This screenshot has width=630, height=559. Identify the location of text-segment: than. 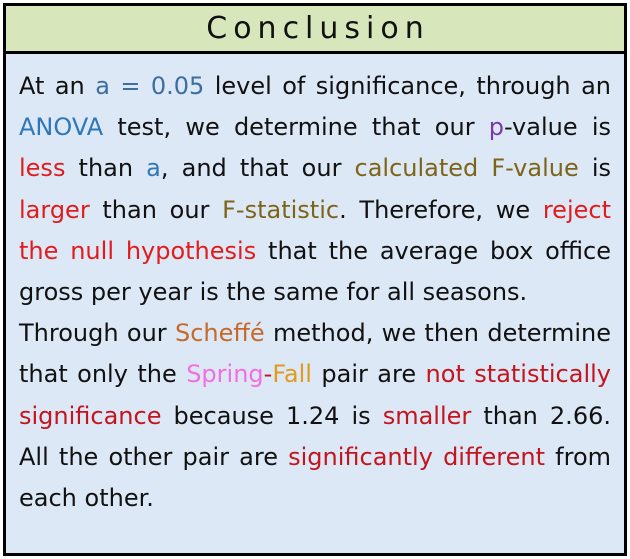
(106, 168).